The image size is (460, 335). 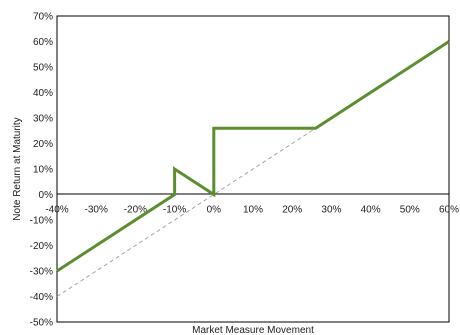 I want to click on y-tick-label: 40%, so click(x=43, y=93).